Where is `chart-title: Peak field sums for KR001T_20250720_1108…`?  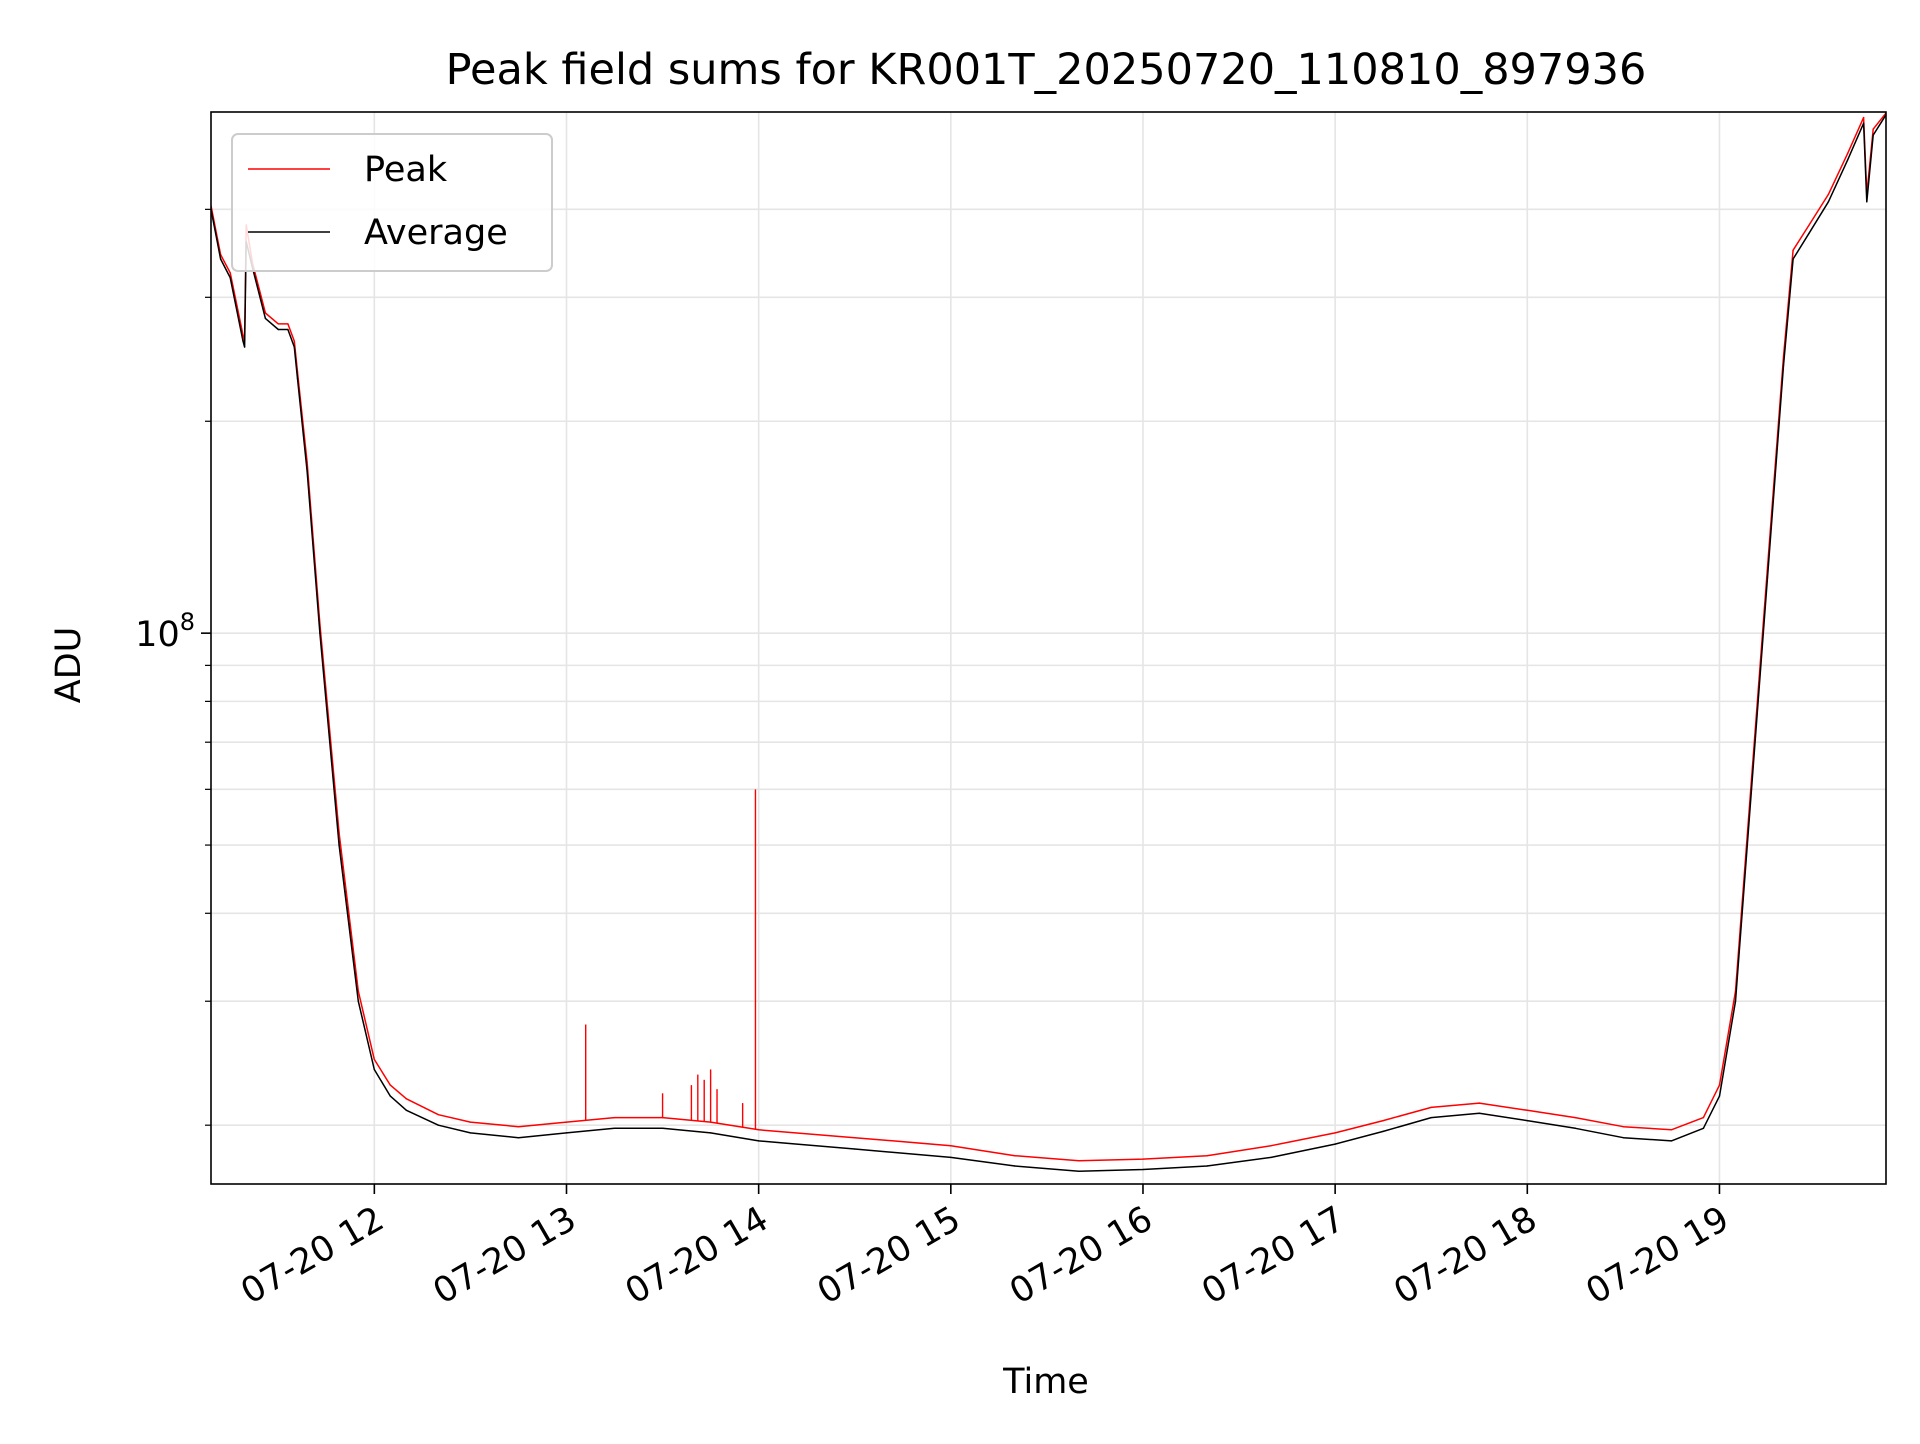 chart-title: Peak field sums for KR001T_20250720_1108… is located at coordinates (1046, 70).